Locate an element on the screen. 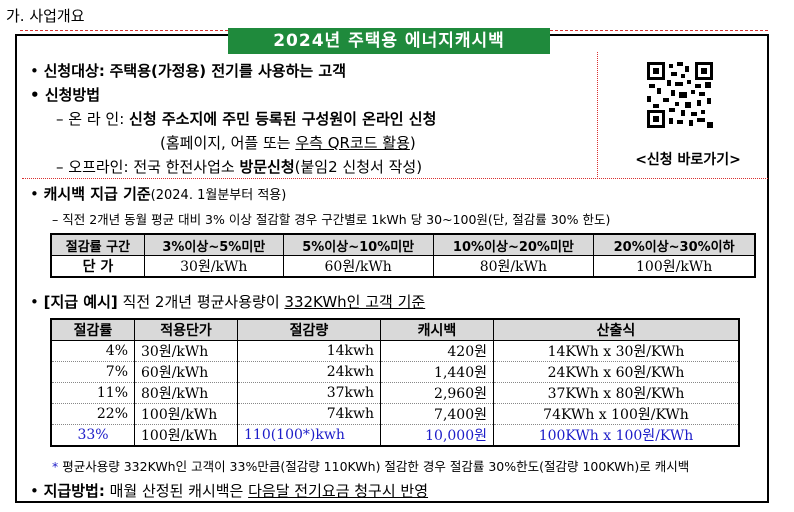 The image size is (794, 512). table-row: 11% 80원/kWh 37kwh 2,960원 37KWh x 80원/KWh is located at coordinates (395, 393).